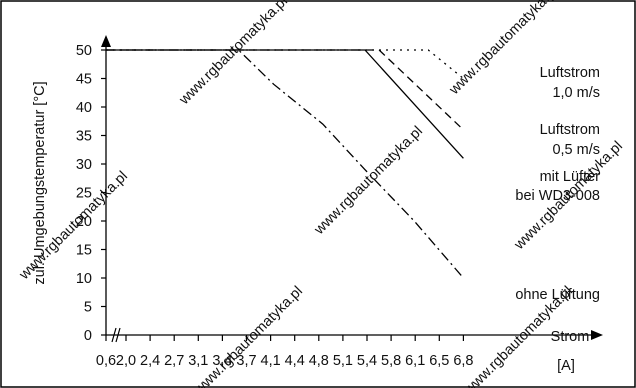  Describe the element at coordinates (415, 361) in the screenshot. I see `x-tick-label: 6,1` at that location.